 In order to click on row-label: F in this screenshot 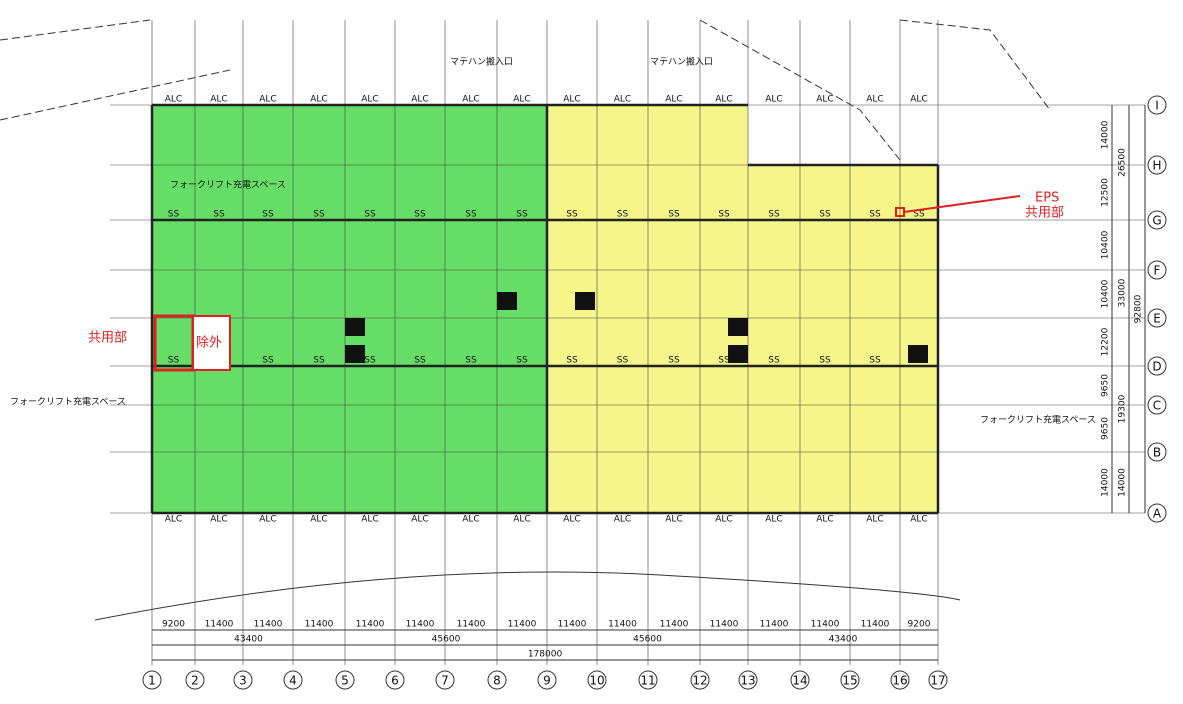, I will do `click(1157, 271)`.